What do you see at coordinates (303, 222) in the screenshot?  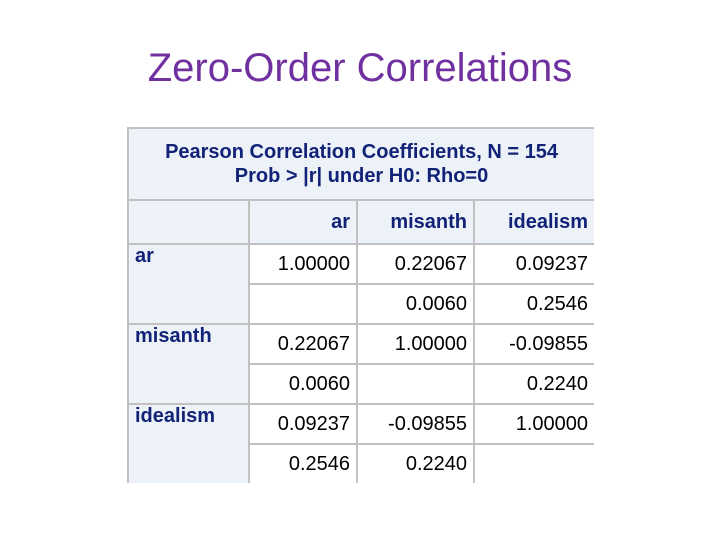 I see `column-header-ar: ar` at bounding box center [303, 222].